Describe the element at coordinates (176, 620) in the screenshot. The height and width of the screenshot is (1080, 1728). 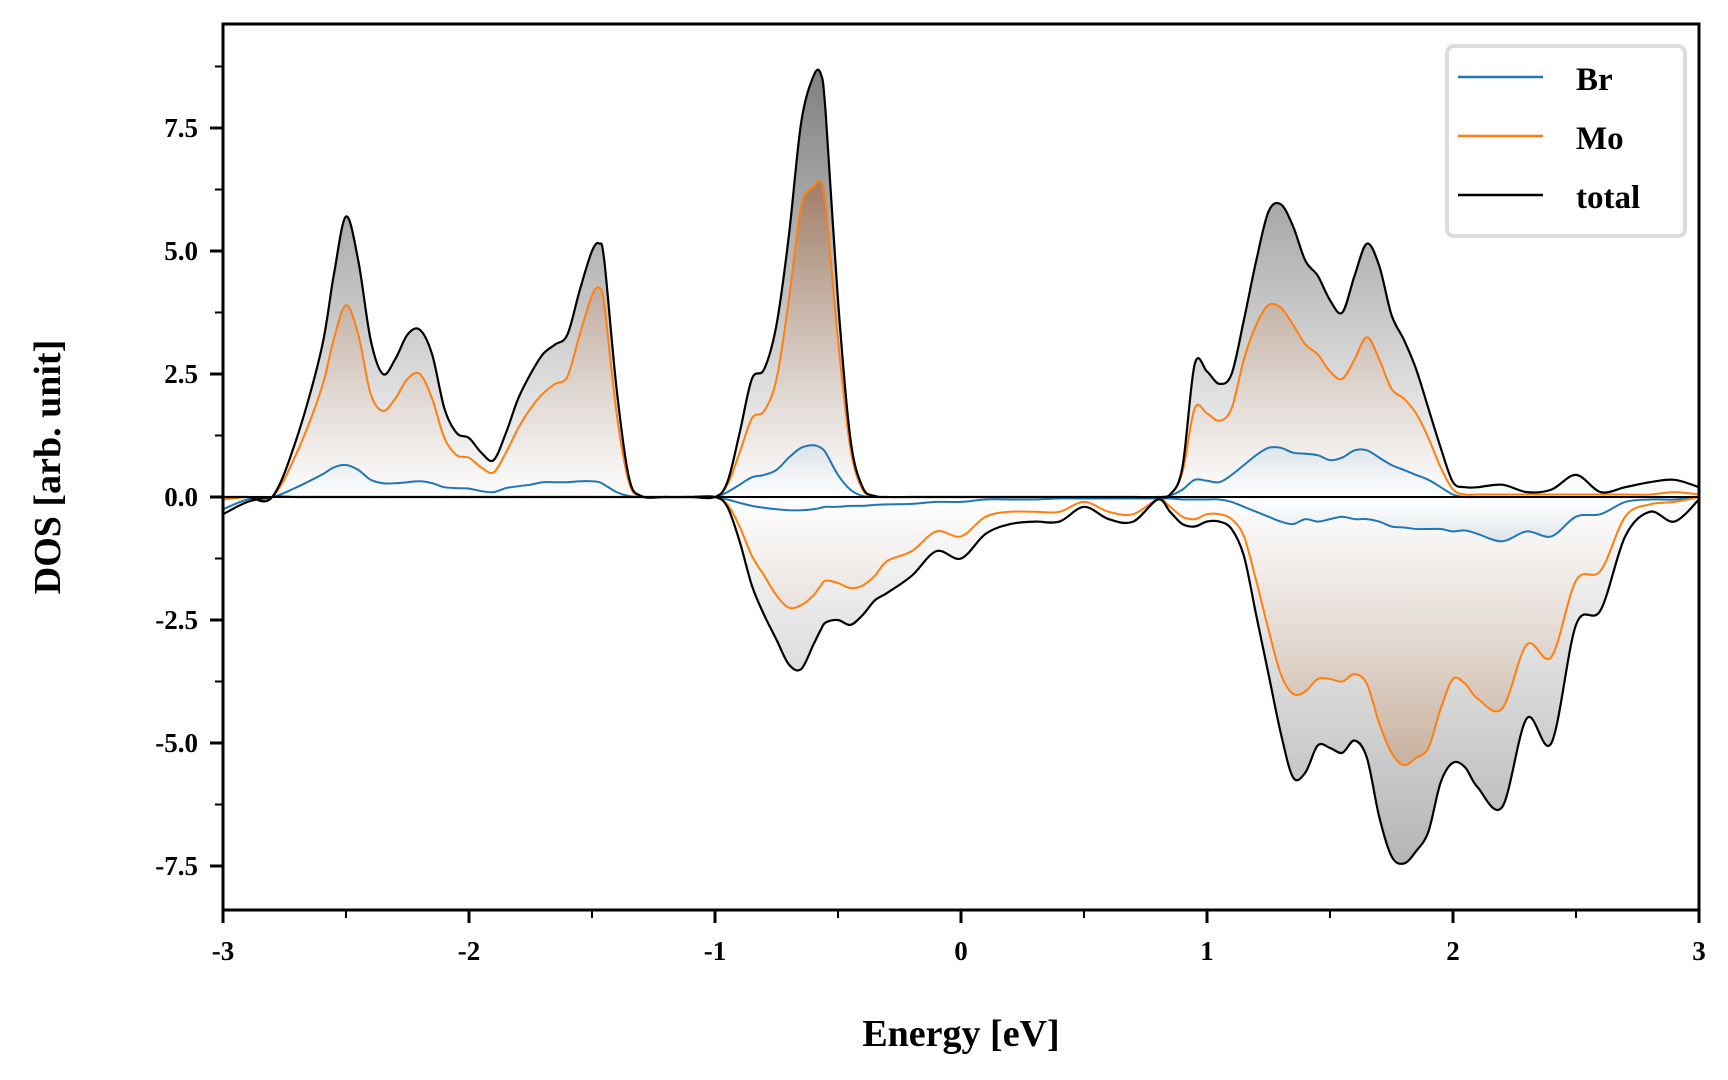
I see `y-tick-label: -2.5` at that location.